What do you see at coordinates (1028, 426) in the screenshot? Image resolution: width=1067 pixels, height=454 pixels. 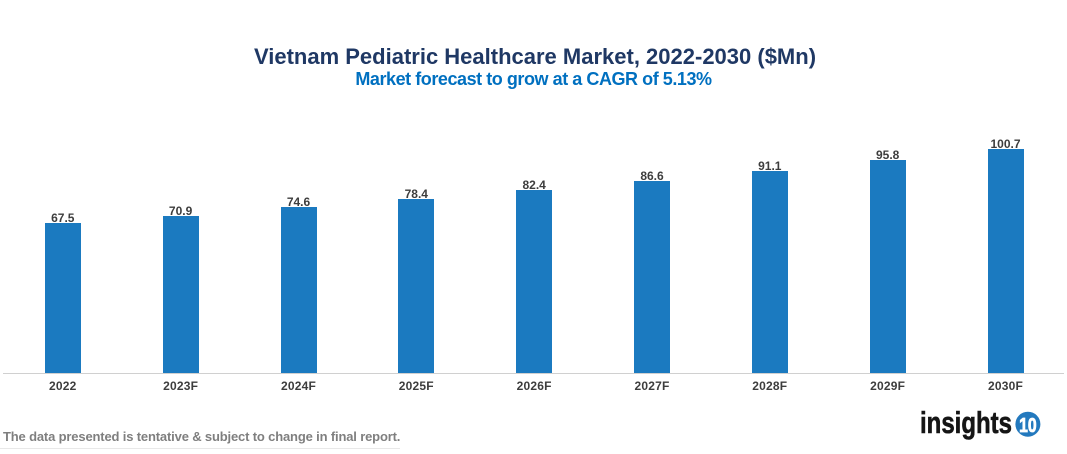 I see `svg-text: 10` at bounding box center [1028, 426].